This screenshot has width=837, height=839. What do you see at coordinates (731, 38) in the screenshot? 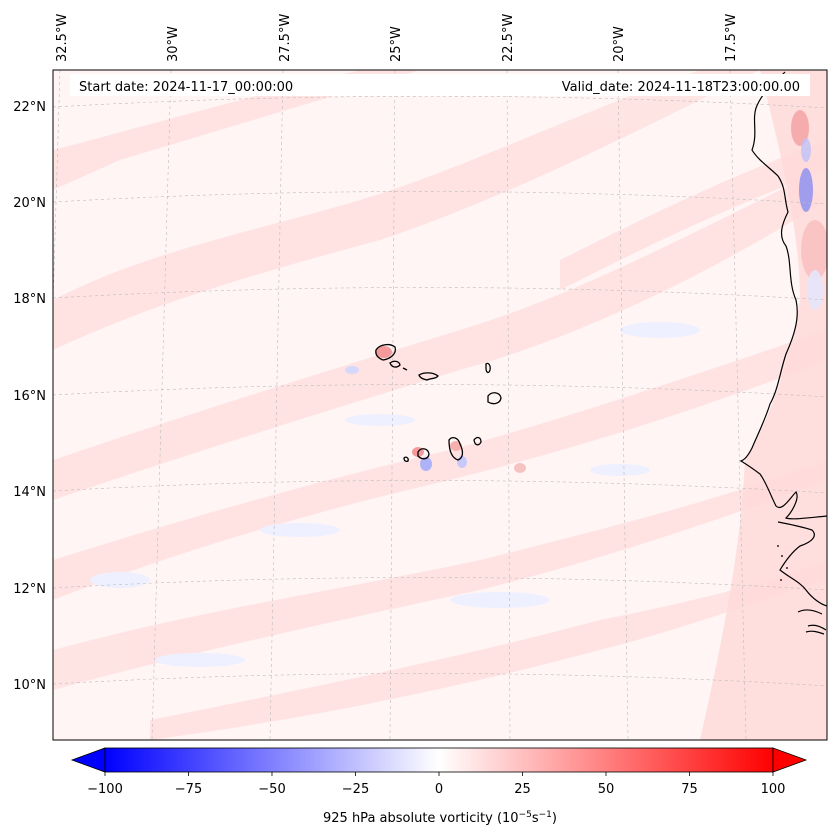
I see `lon-label: 17.5°W` at bounding box center [731, 38].